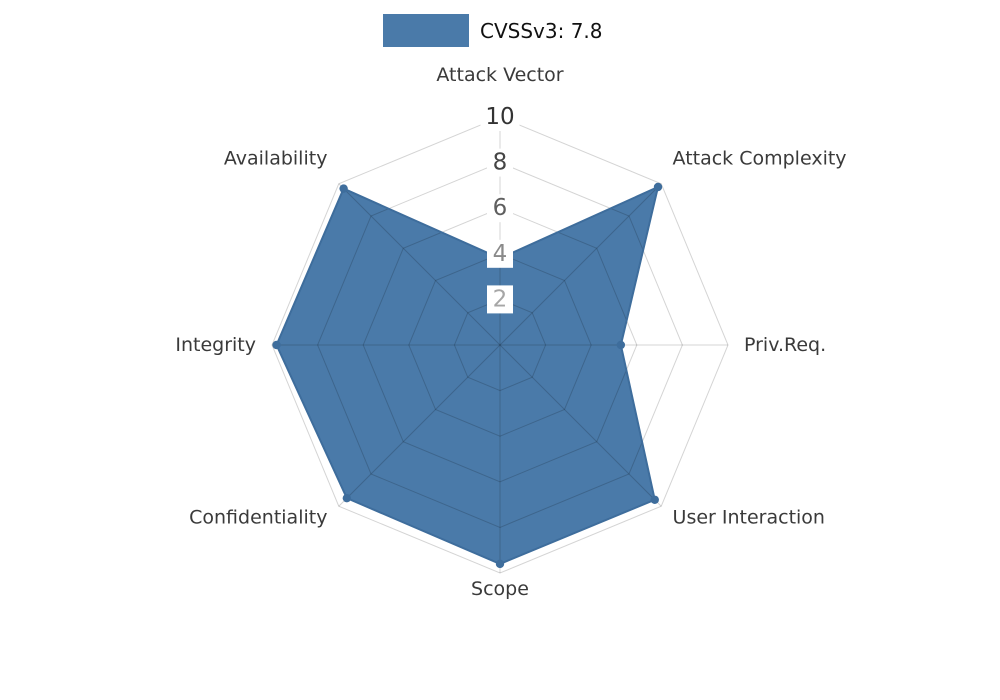  I want to click on tick-label: 6, so click(500, 208).